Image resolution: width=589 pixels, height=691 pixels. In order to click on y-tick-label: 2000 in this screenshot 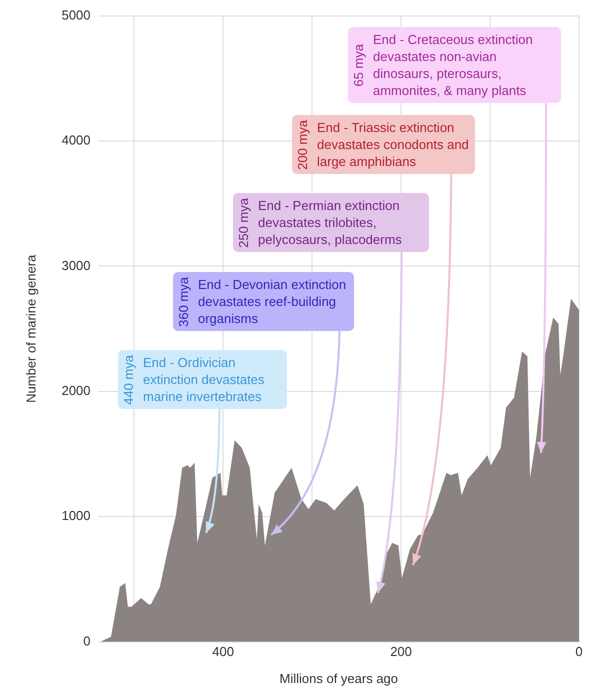, I will do `click(76, 390)`.